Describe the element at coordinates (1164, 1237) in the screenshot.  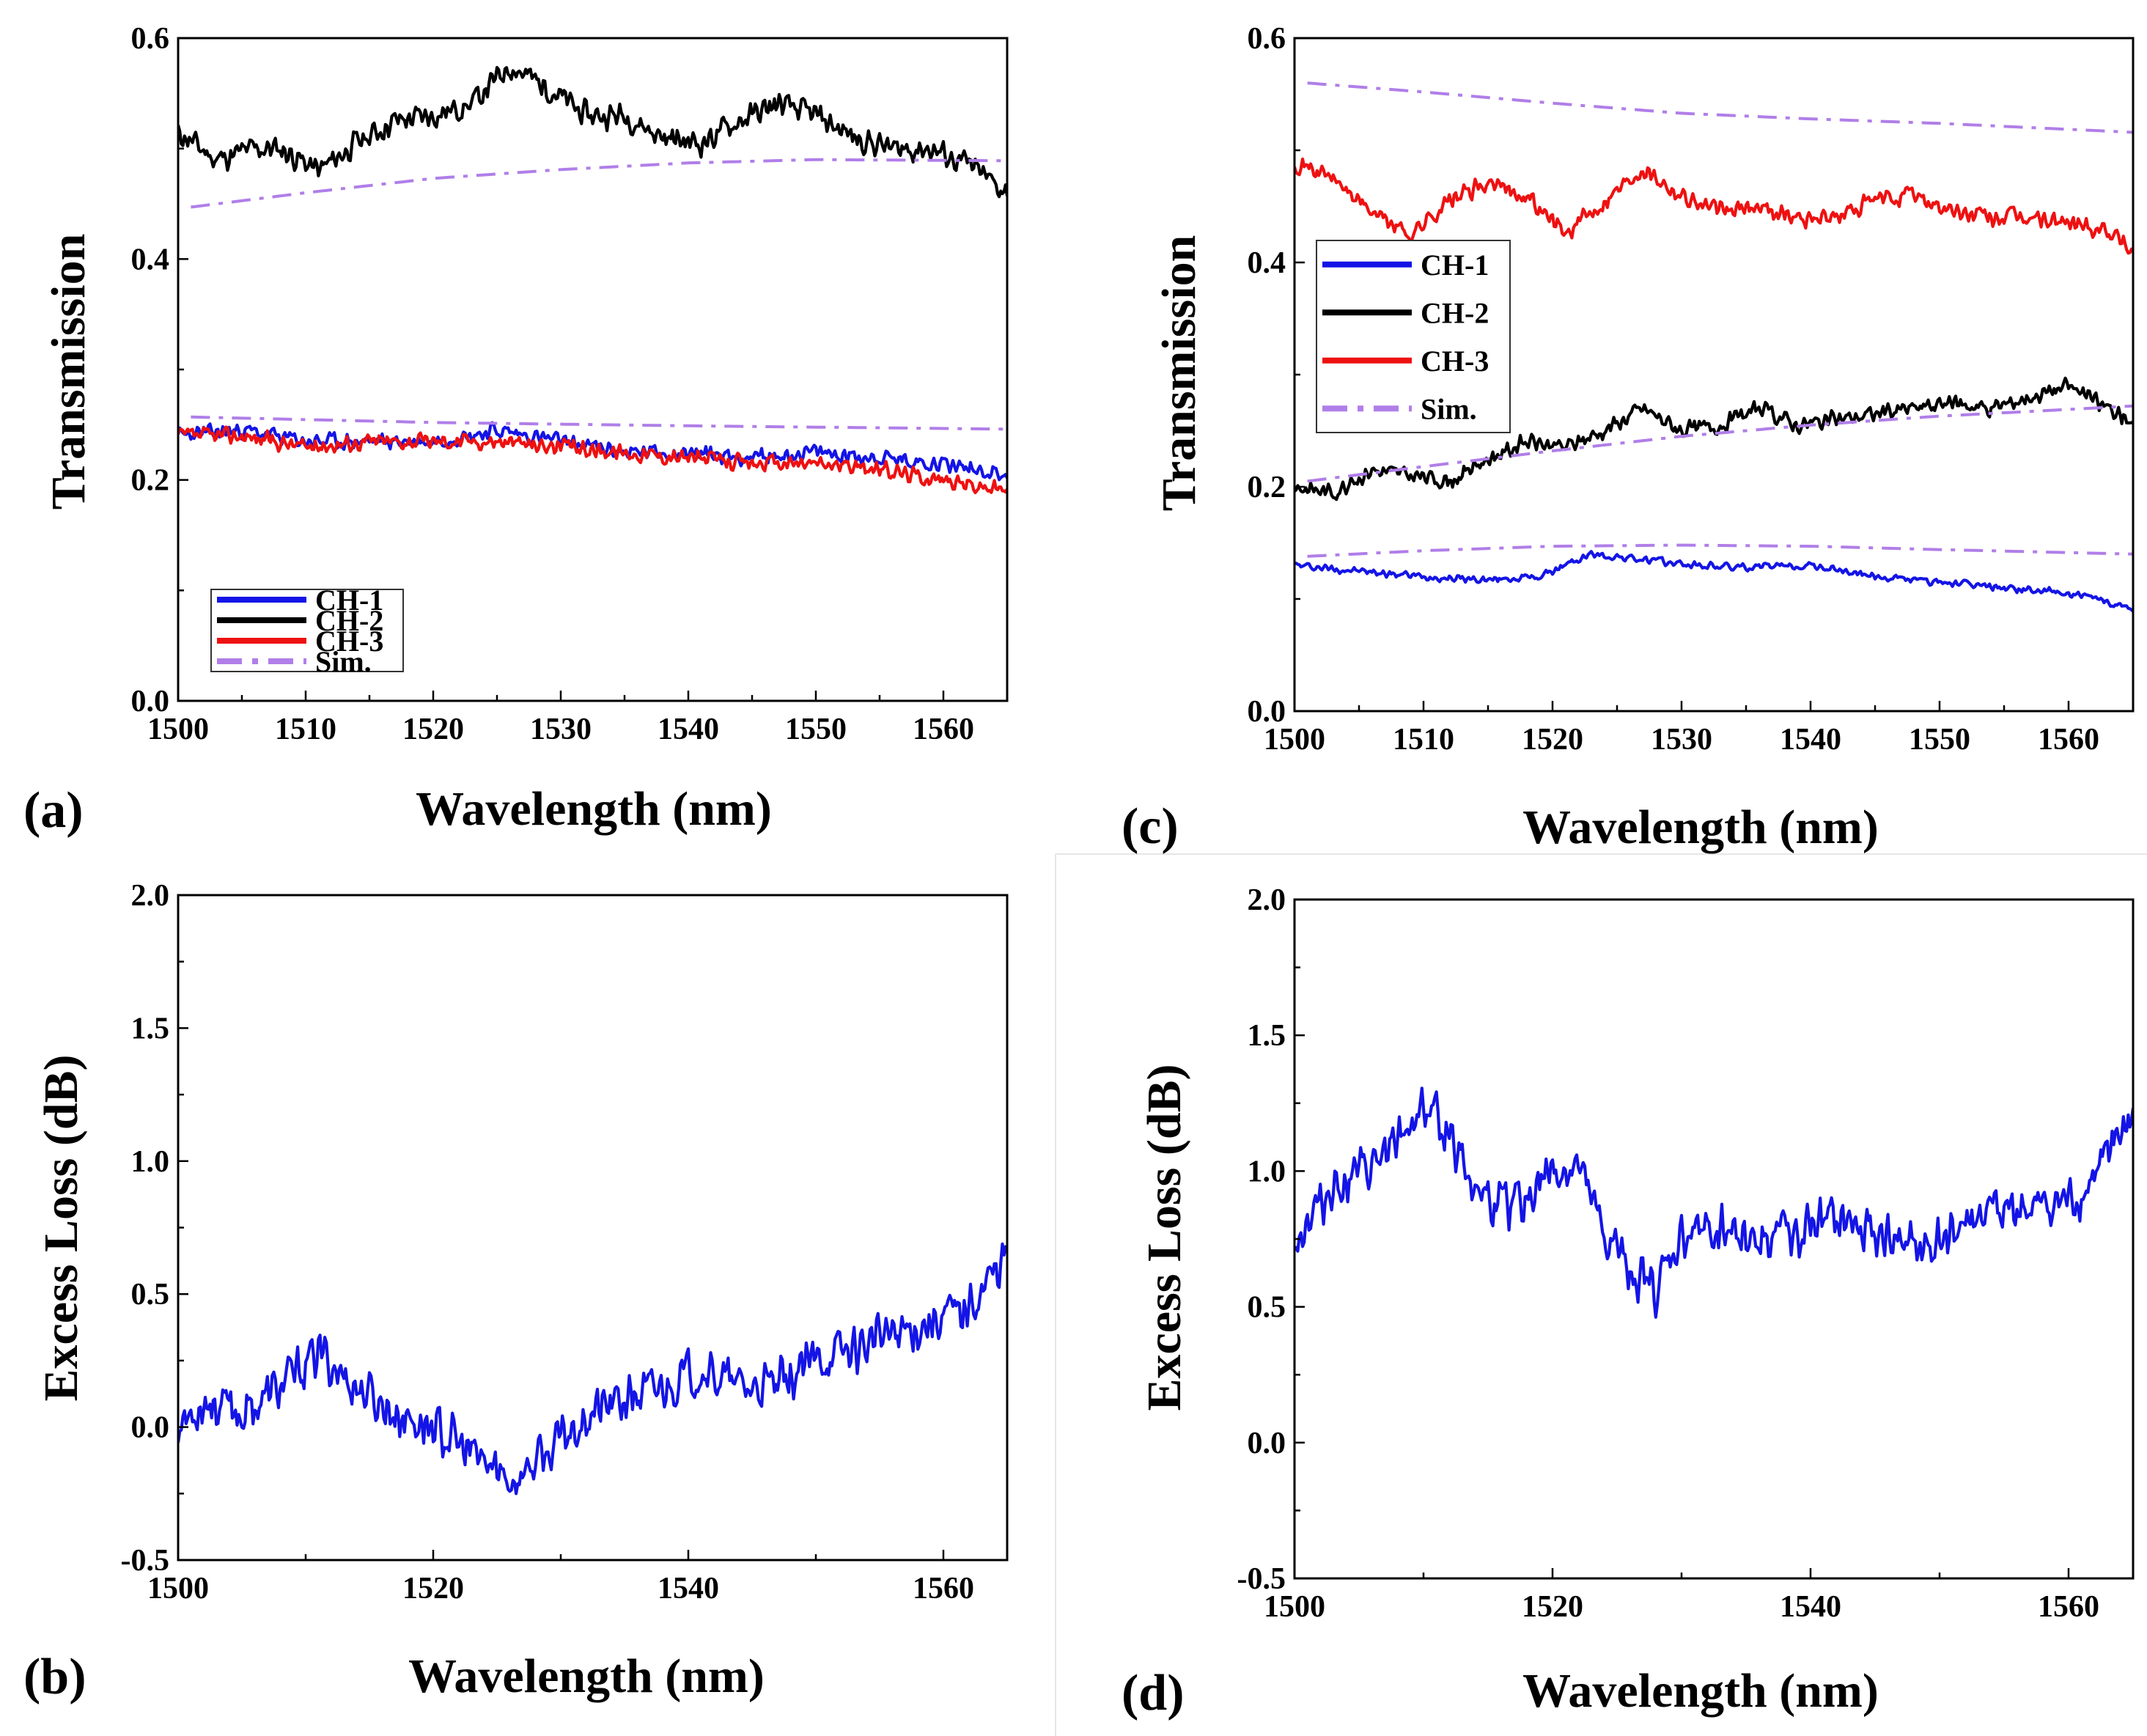
I see `panel-d-ylabel: Excess Loss (dB)` at that location.